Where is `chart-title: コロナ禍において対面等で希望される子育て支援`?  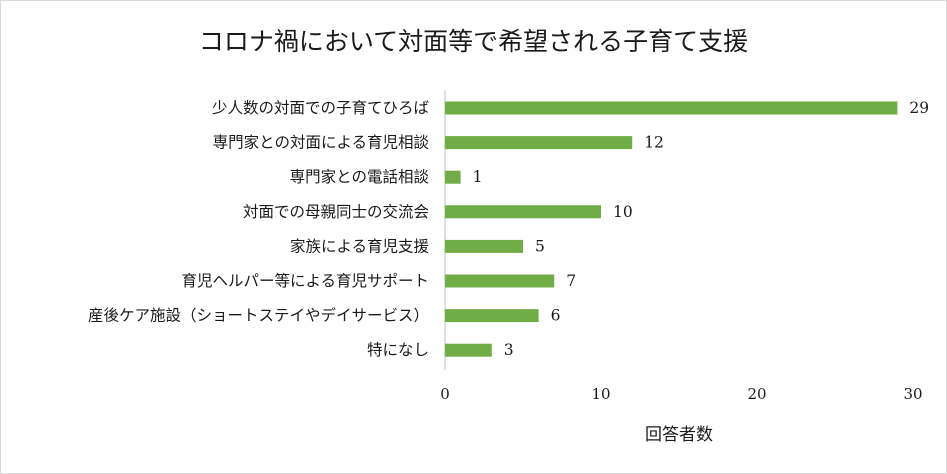 chart-title: コロナ禍において対面等で希望される子育て支援 is located at coordinates (473, 41).